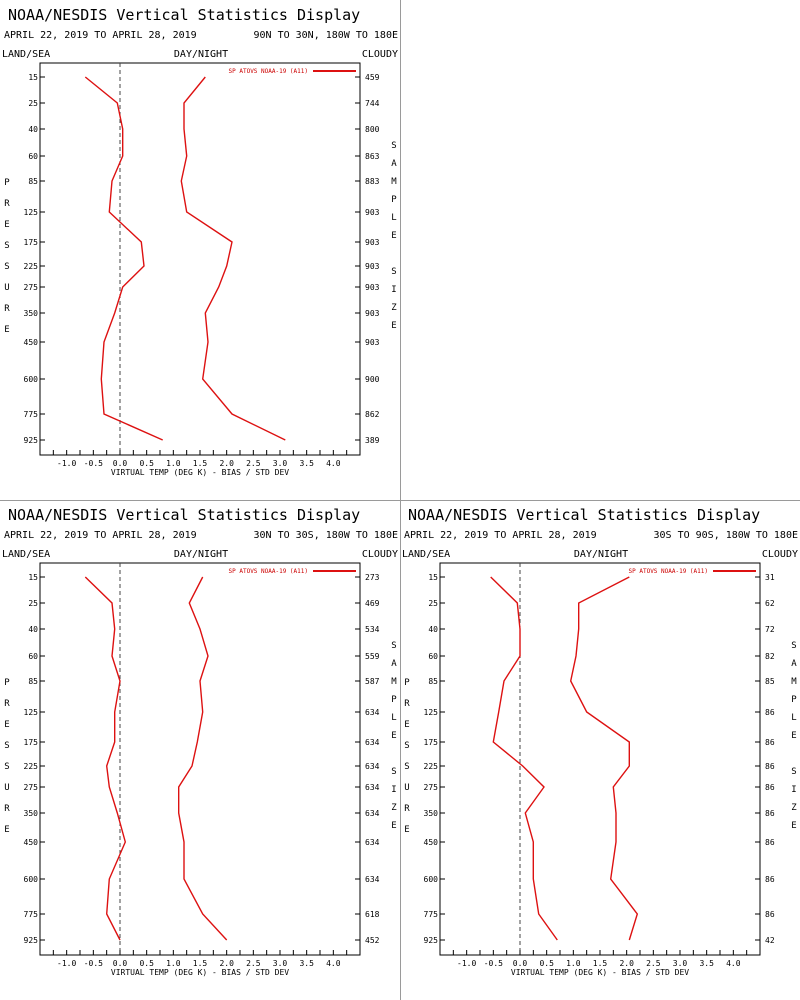 This screenshot has height=1000, width=800. Describe the element at coordinates (184, 515) in the screenshot. I see `chart-title: NOAA/NESDIS Vertical Statistics Display` at that location.